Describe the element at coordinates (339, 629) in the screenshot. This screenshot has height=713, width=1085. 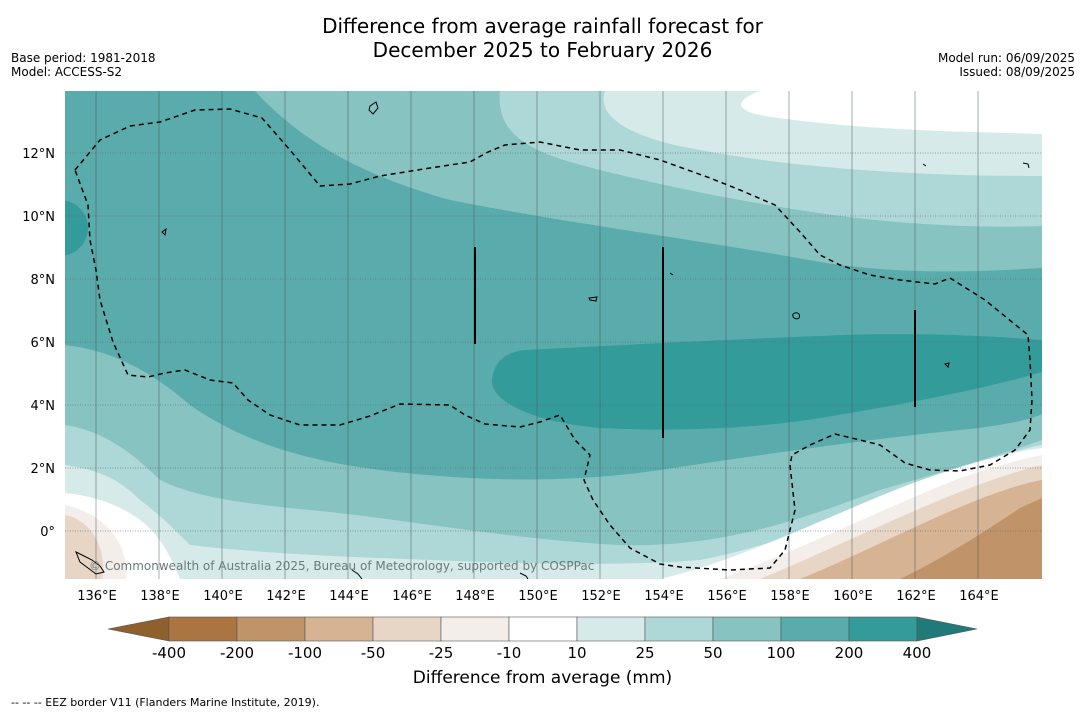
I see `colorbar-swatch-minus100` at that location.